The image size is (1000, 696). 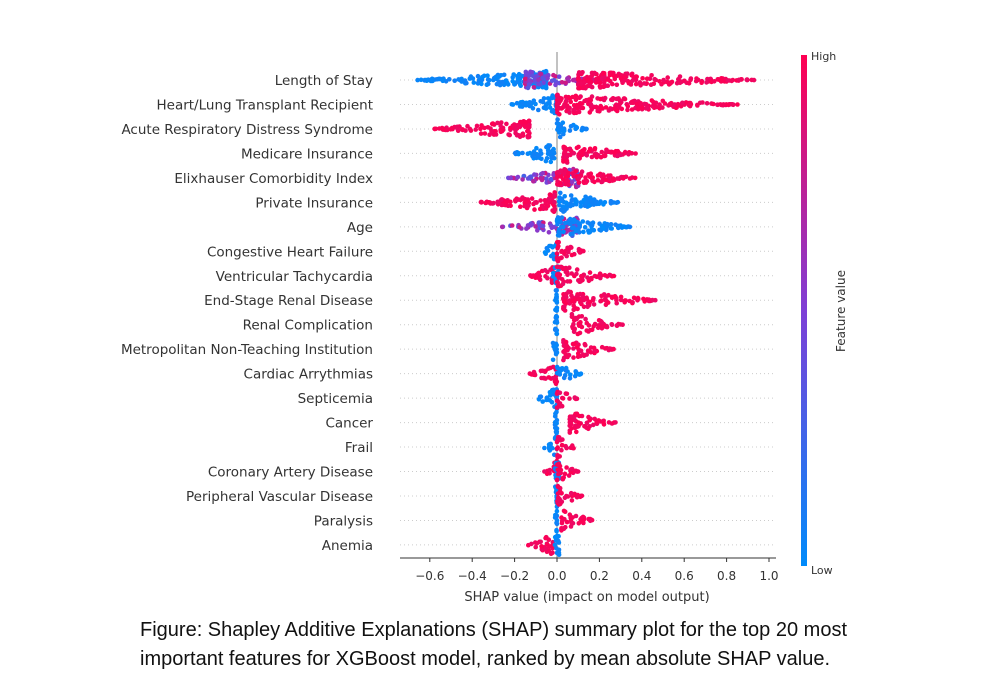 I want to click on feature-label: Metropolitan Non-Teaching Institution, so click(x=247, y=350).